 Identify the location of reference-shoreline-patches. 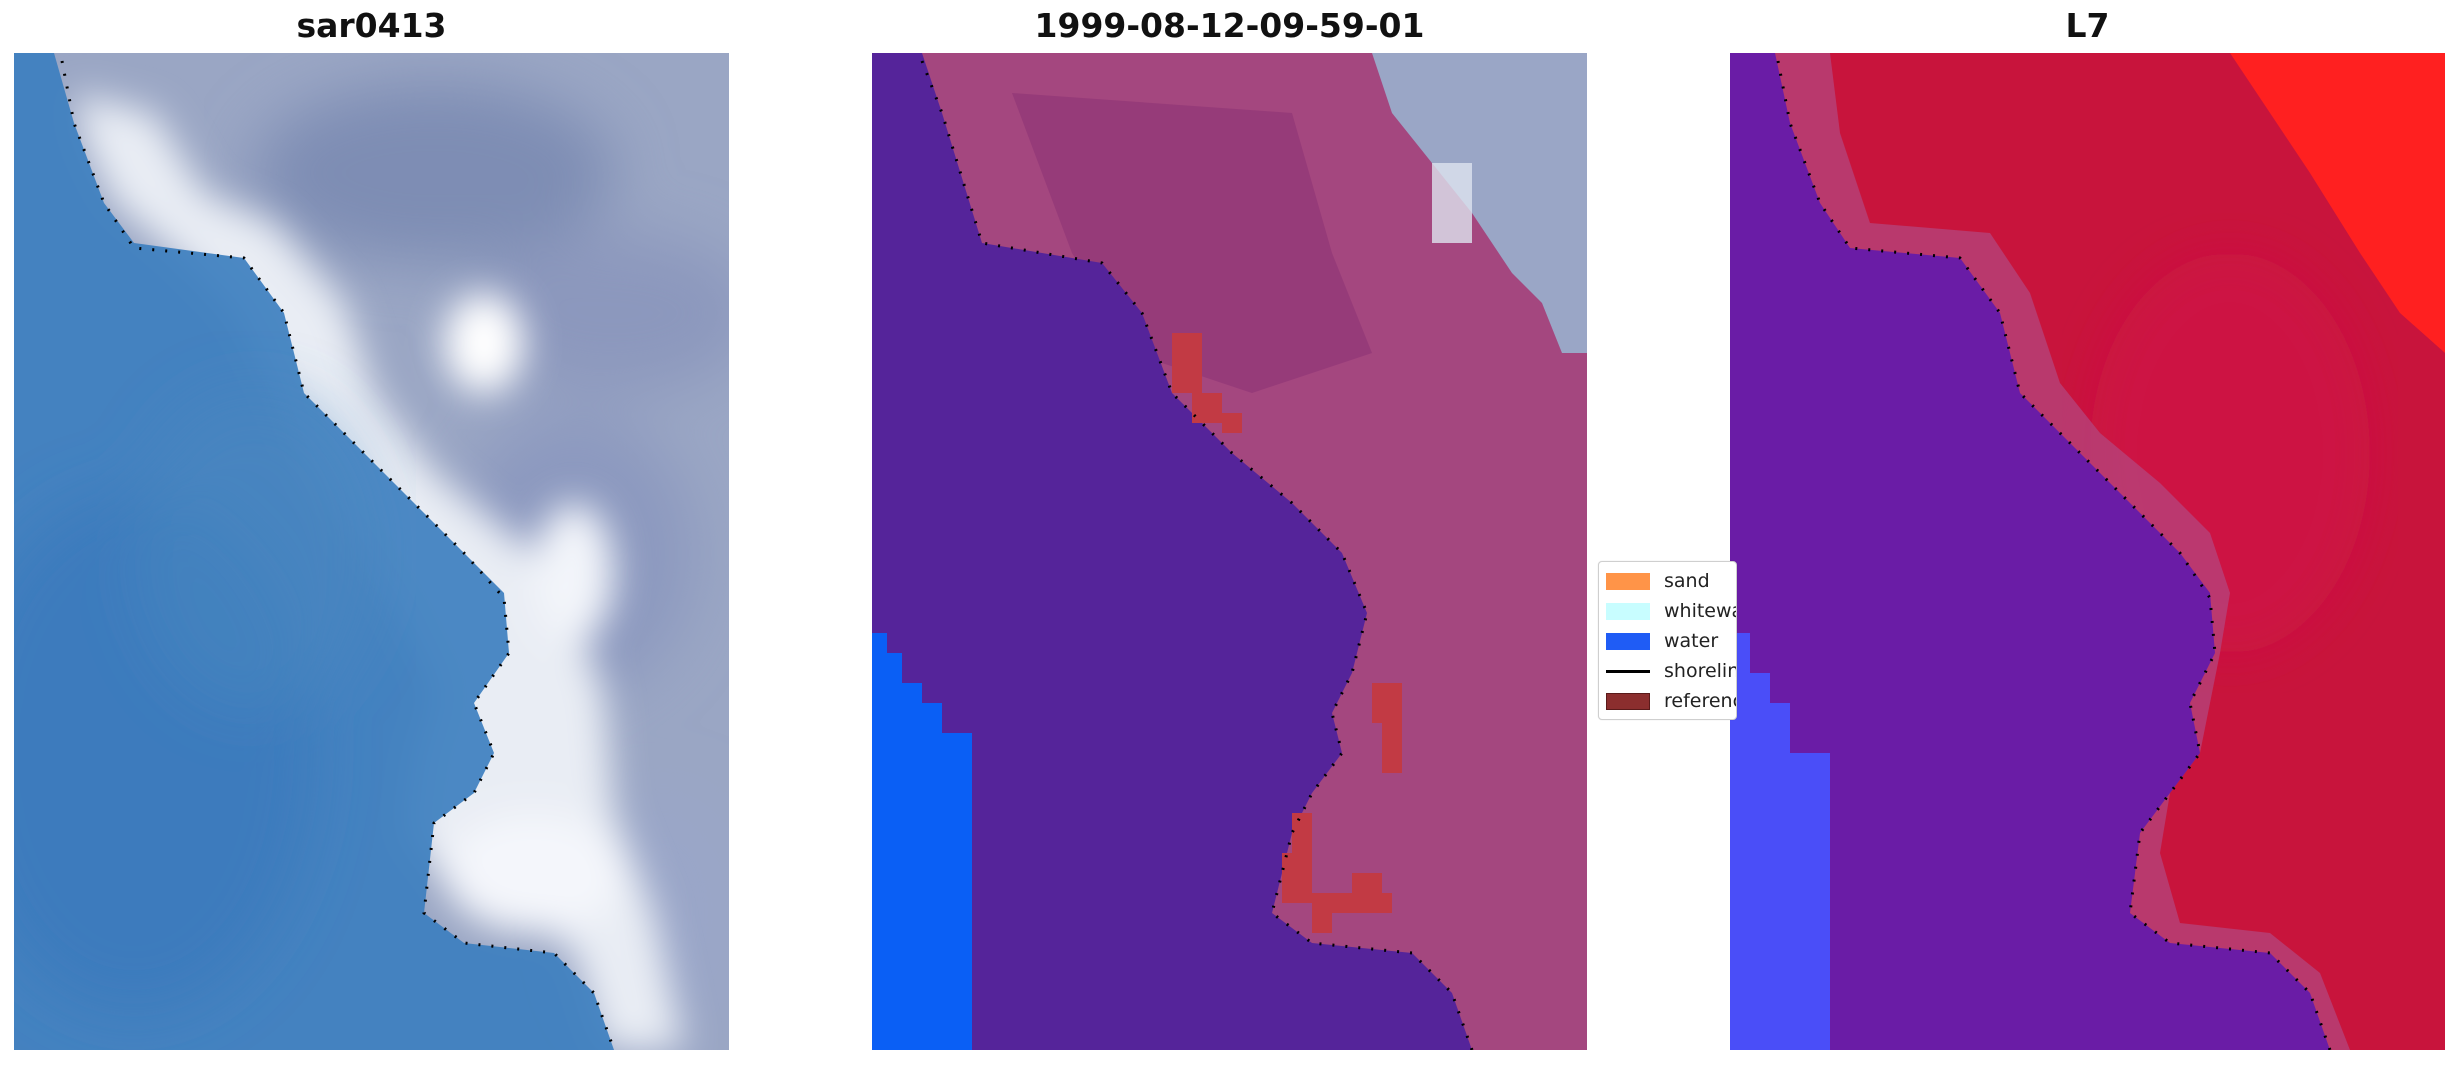
(1287, 633).